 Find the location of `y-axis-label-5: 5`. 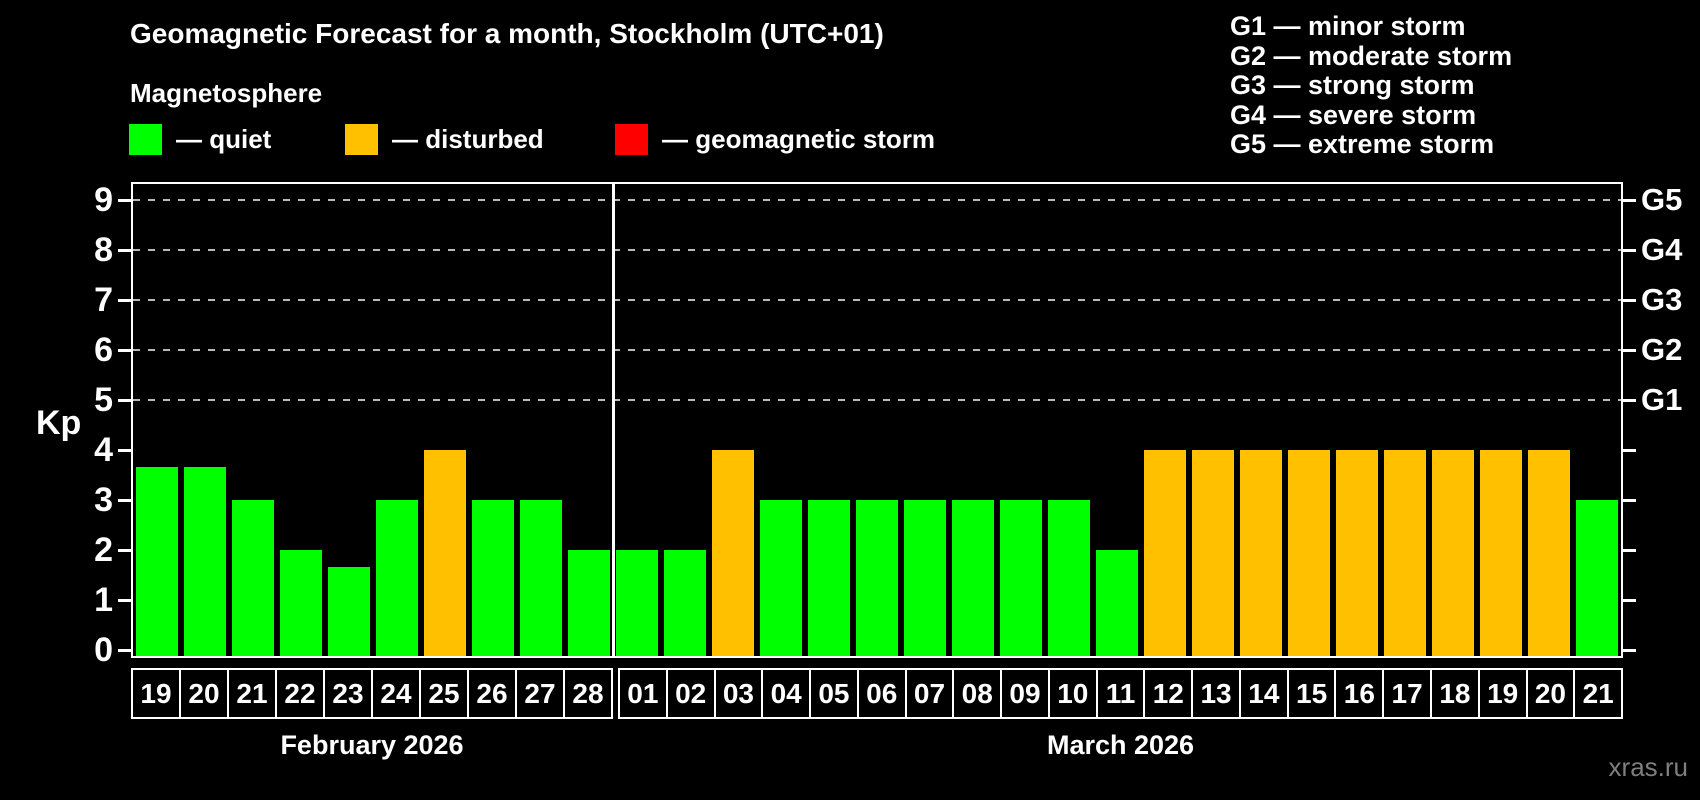

y-axis-label-5: 5 is located at coordinates (103, 400).